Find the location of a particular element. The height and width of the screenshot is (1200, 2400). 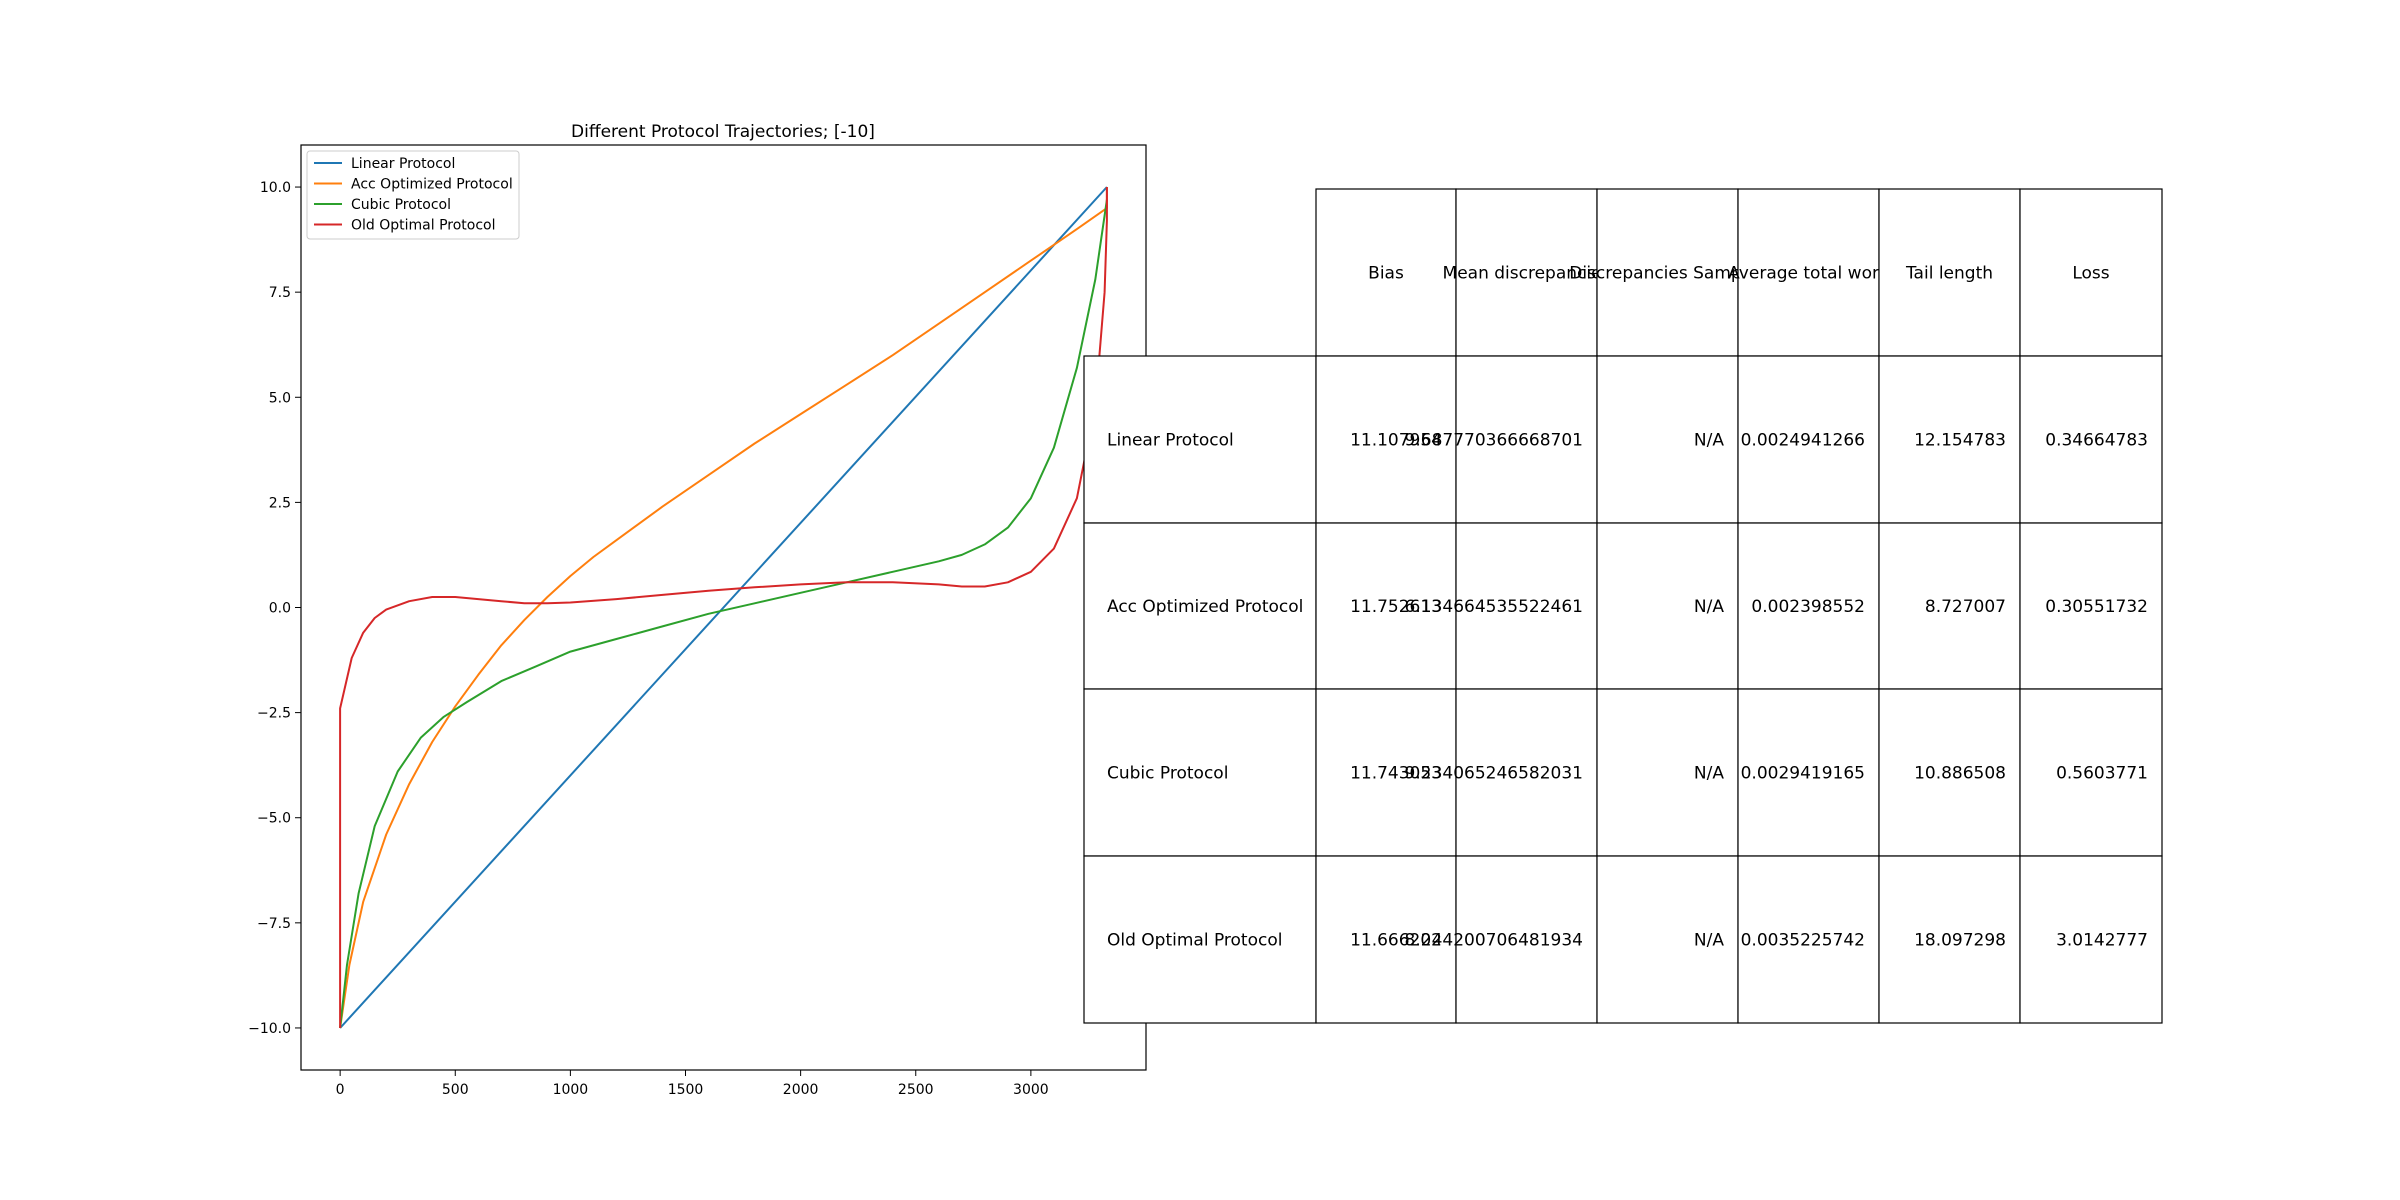

row-label: Acc Optimized Protocol is located at coordinates (1205, 607).